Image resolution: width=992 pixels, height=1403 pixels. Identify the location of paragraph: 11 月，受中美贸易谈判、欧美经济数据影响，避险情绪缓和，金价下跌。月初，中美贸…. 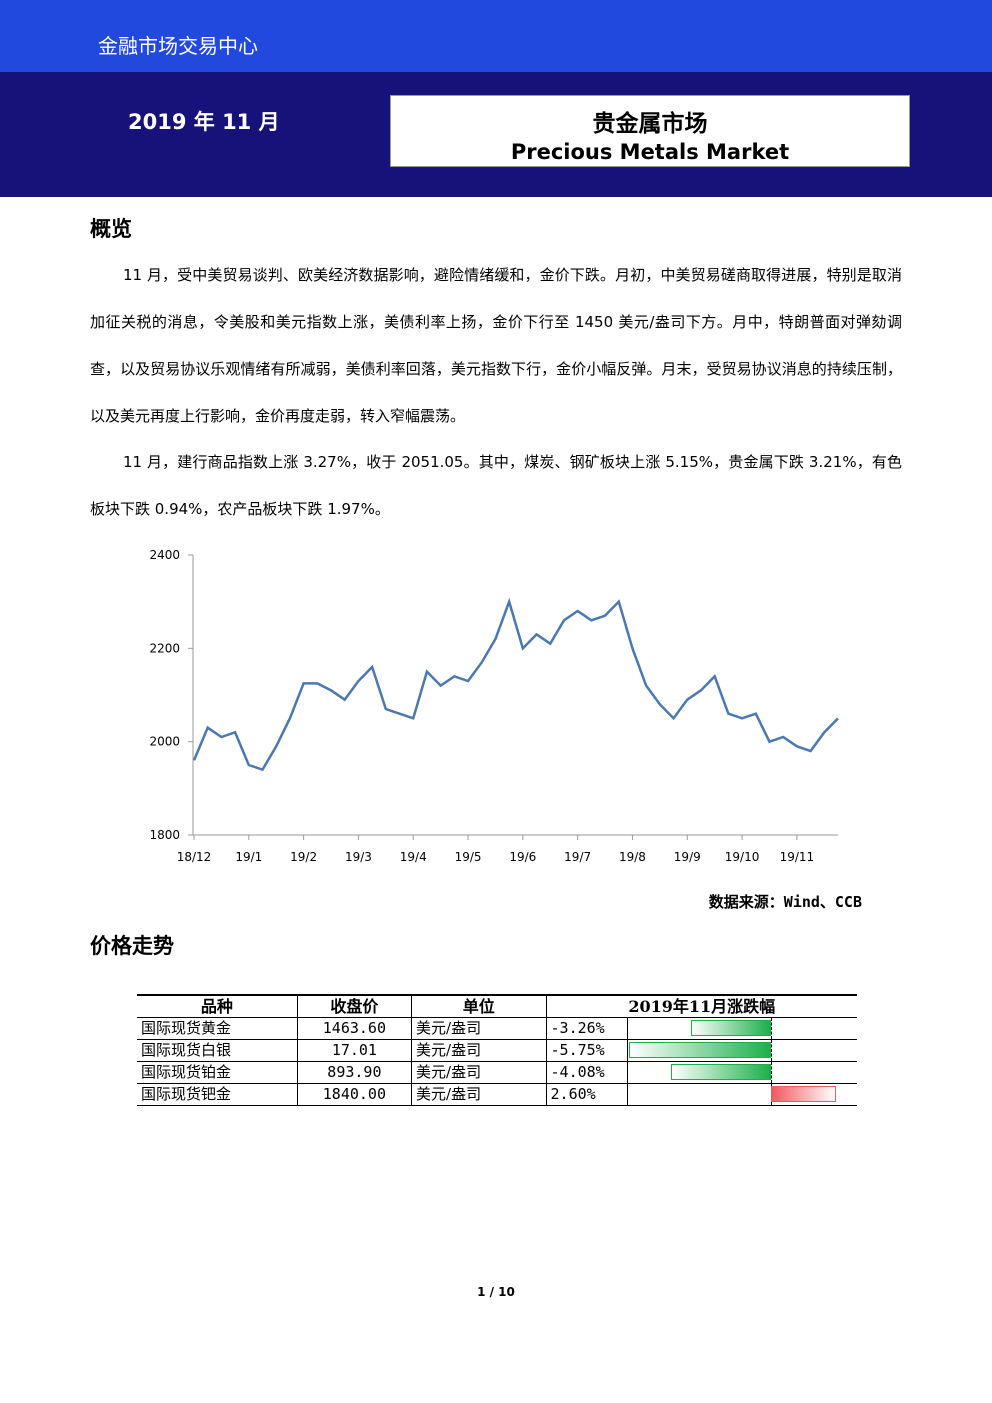
(496, 345).